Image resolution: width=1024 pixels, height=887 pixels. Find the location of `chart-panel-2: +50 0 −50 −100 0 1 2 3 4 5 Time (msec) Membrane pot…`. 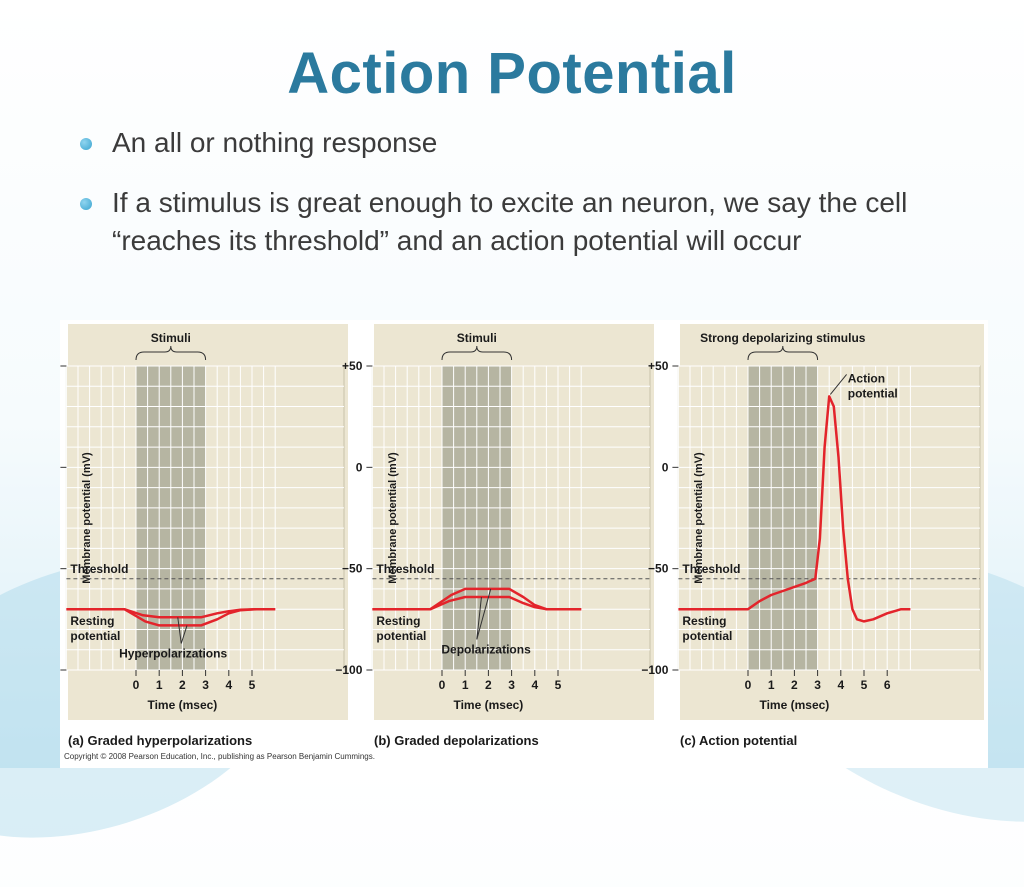

chart-panel-2: +50 0 −50 −100 0 1 2 3 4 5 Time (msec) Membrane pot… is located at coordinates (494, 536).